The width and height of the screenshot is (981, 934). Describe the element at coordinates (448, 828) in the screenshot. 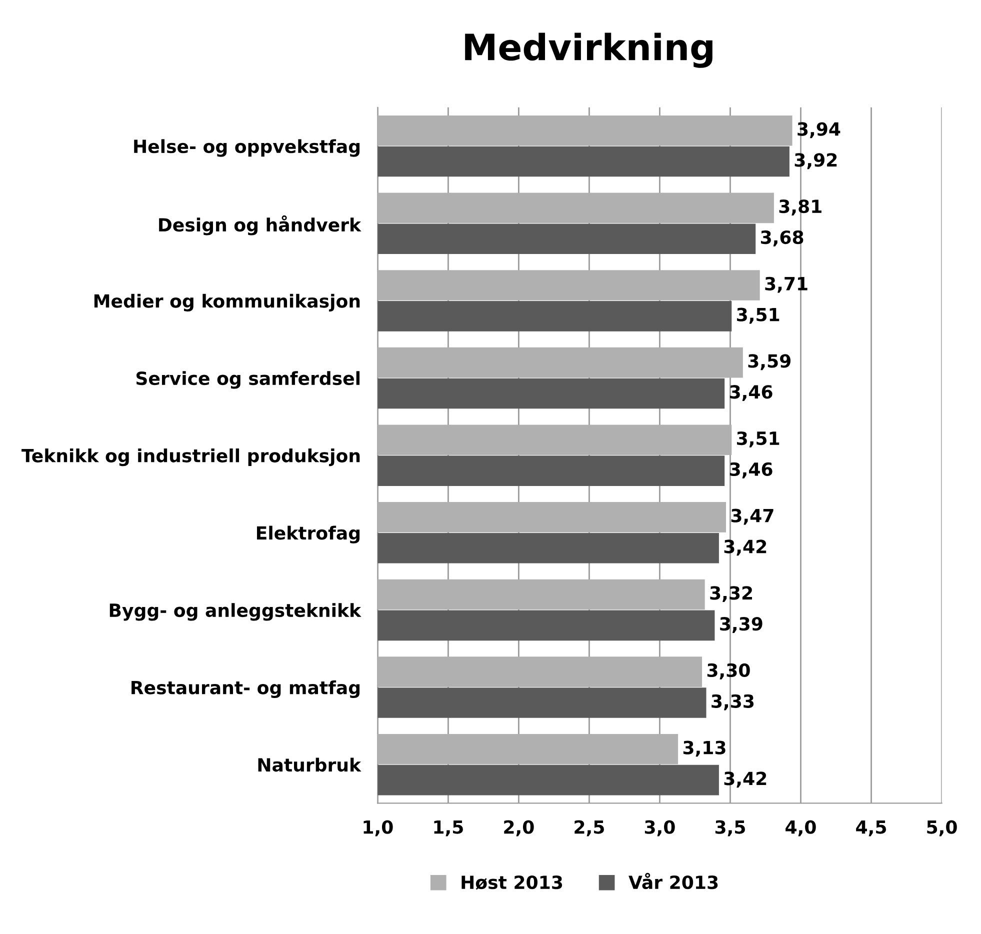

I see `x-tick-label: 1,5` at that location.